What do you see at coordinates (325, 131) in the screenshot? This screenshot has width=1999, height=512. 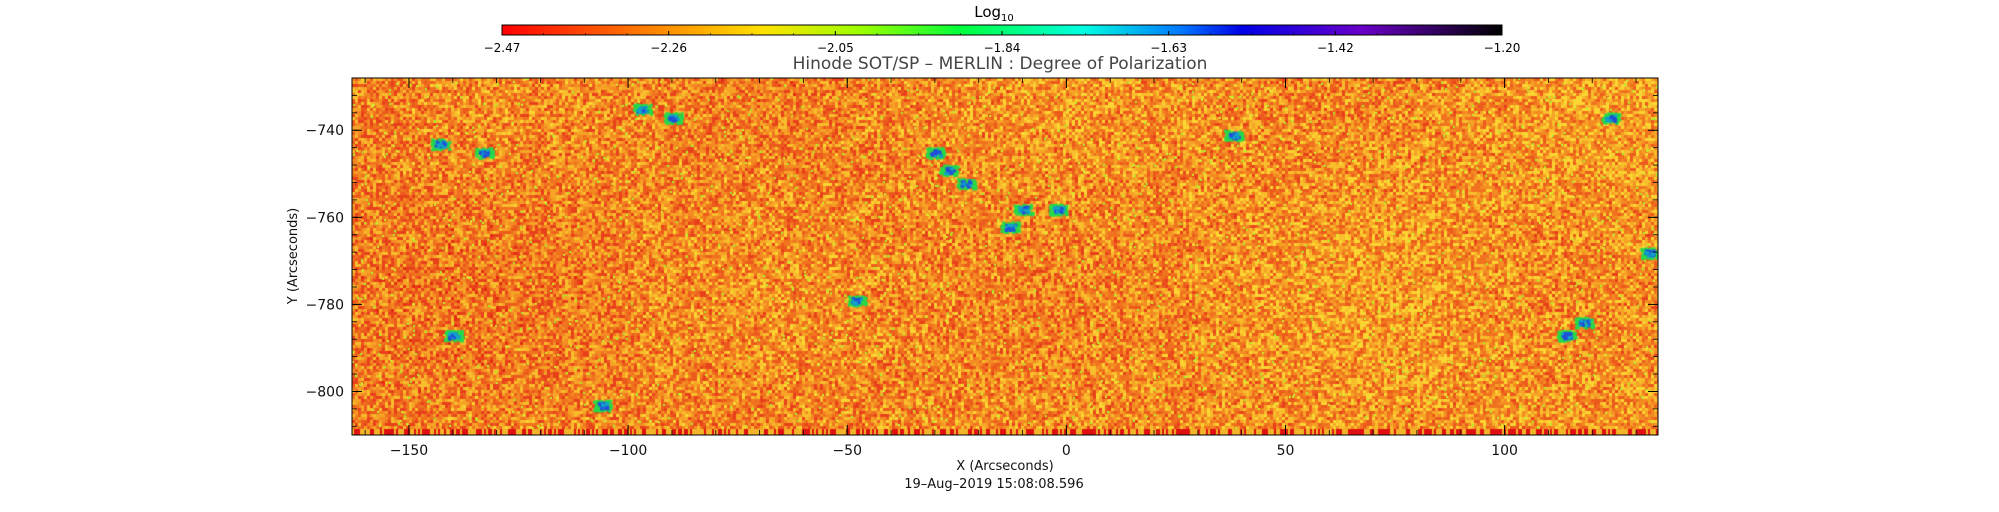 I see `y-tick-label: −740` at bounding box center [325, 131].